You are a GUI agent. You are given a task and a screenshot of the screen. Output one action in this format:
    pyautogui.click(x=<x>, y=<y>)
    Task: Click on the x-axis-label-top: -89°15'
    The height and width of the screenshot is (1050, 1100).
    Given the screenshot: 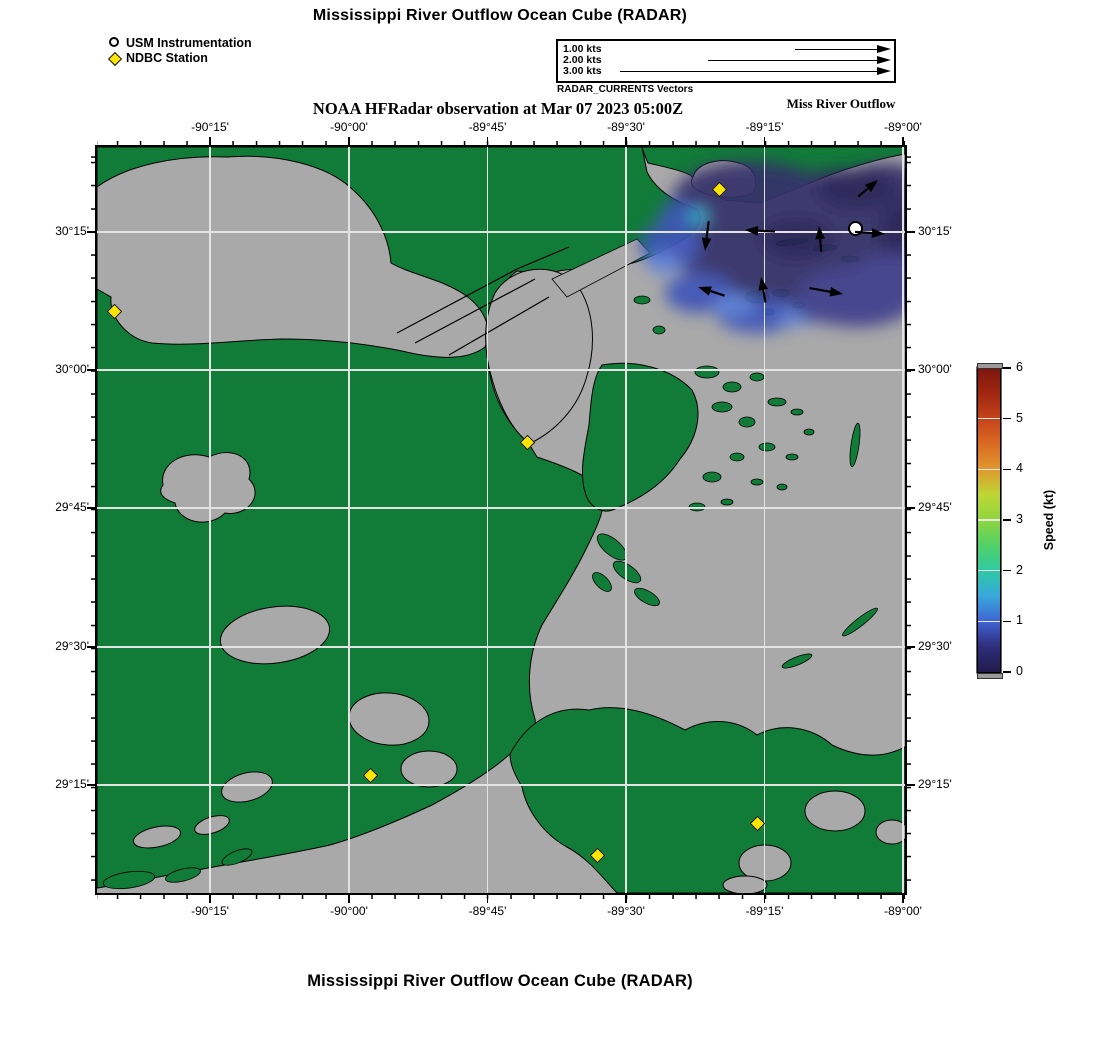 What is the action you would take?
    pyautogui.click(x=764, y=127)
    